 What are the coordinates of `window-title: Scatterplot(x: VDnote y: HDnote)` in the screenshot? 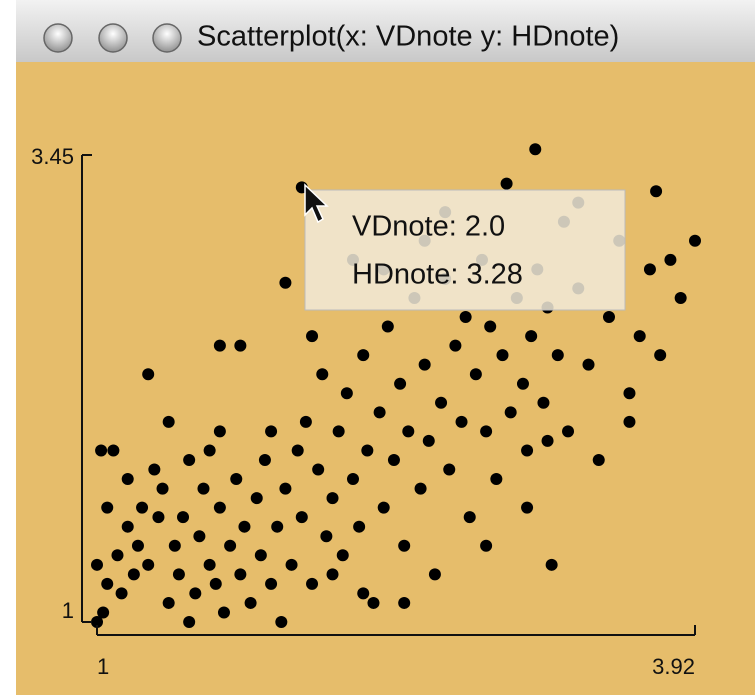 It's located at (408, 37).